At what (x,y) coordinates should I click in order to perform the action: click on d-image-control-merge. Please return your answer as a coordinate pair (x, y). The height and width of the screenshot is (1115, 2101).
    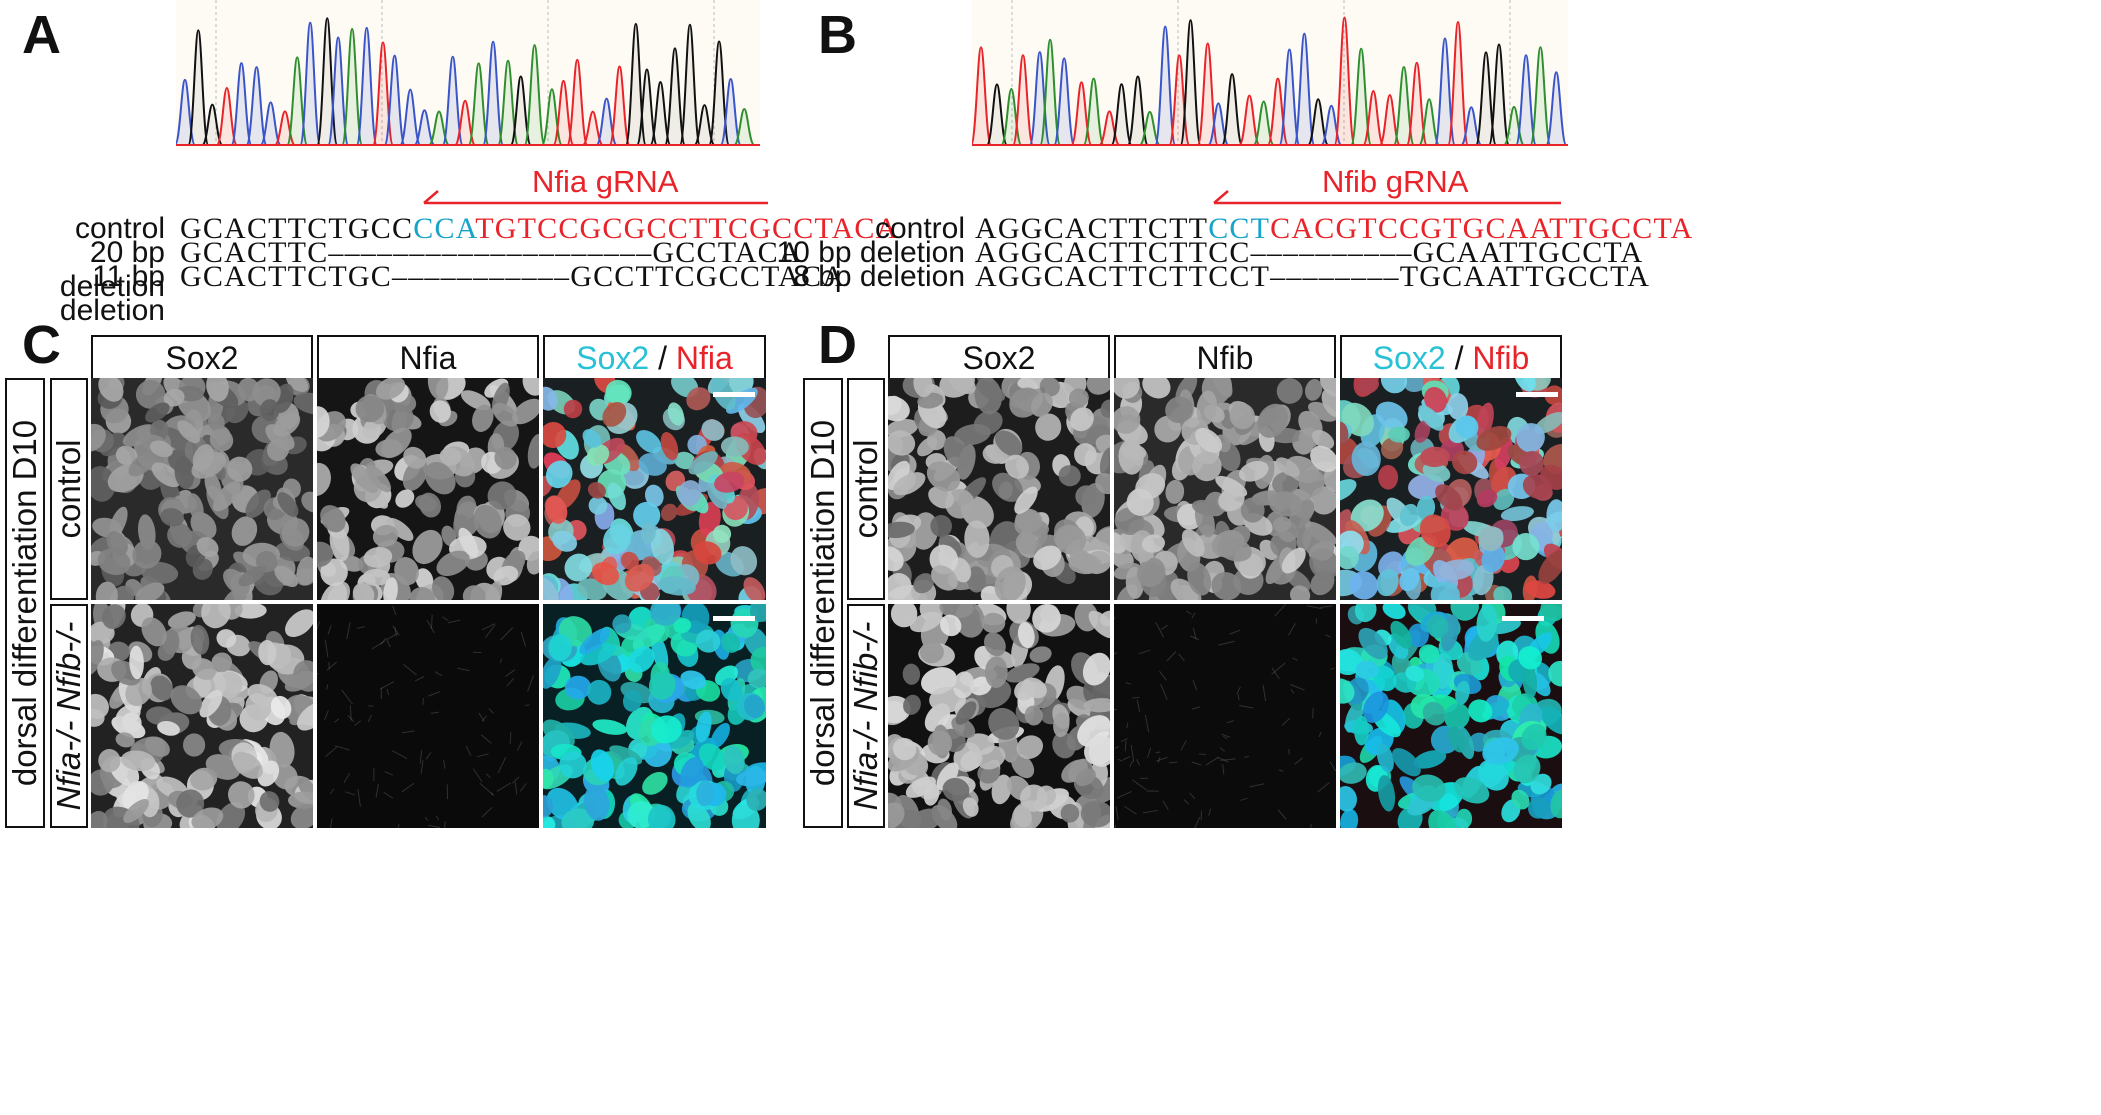
    Looking at the image, I should click on (1451, 489).